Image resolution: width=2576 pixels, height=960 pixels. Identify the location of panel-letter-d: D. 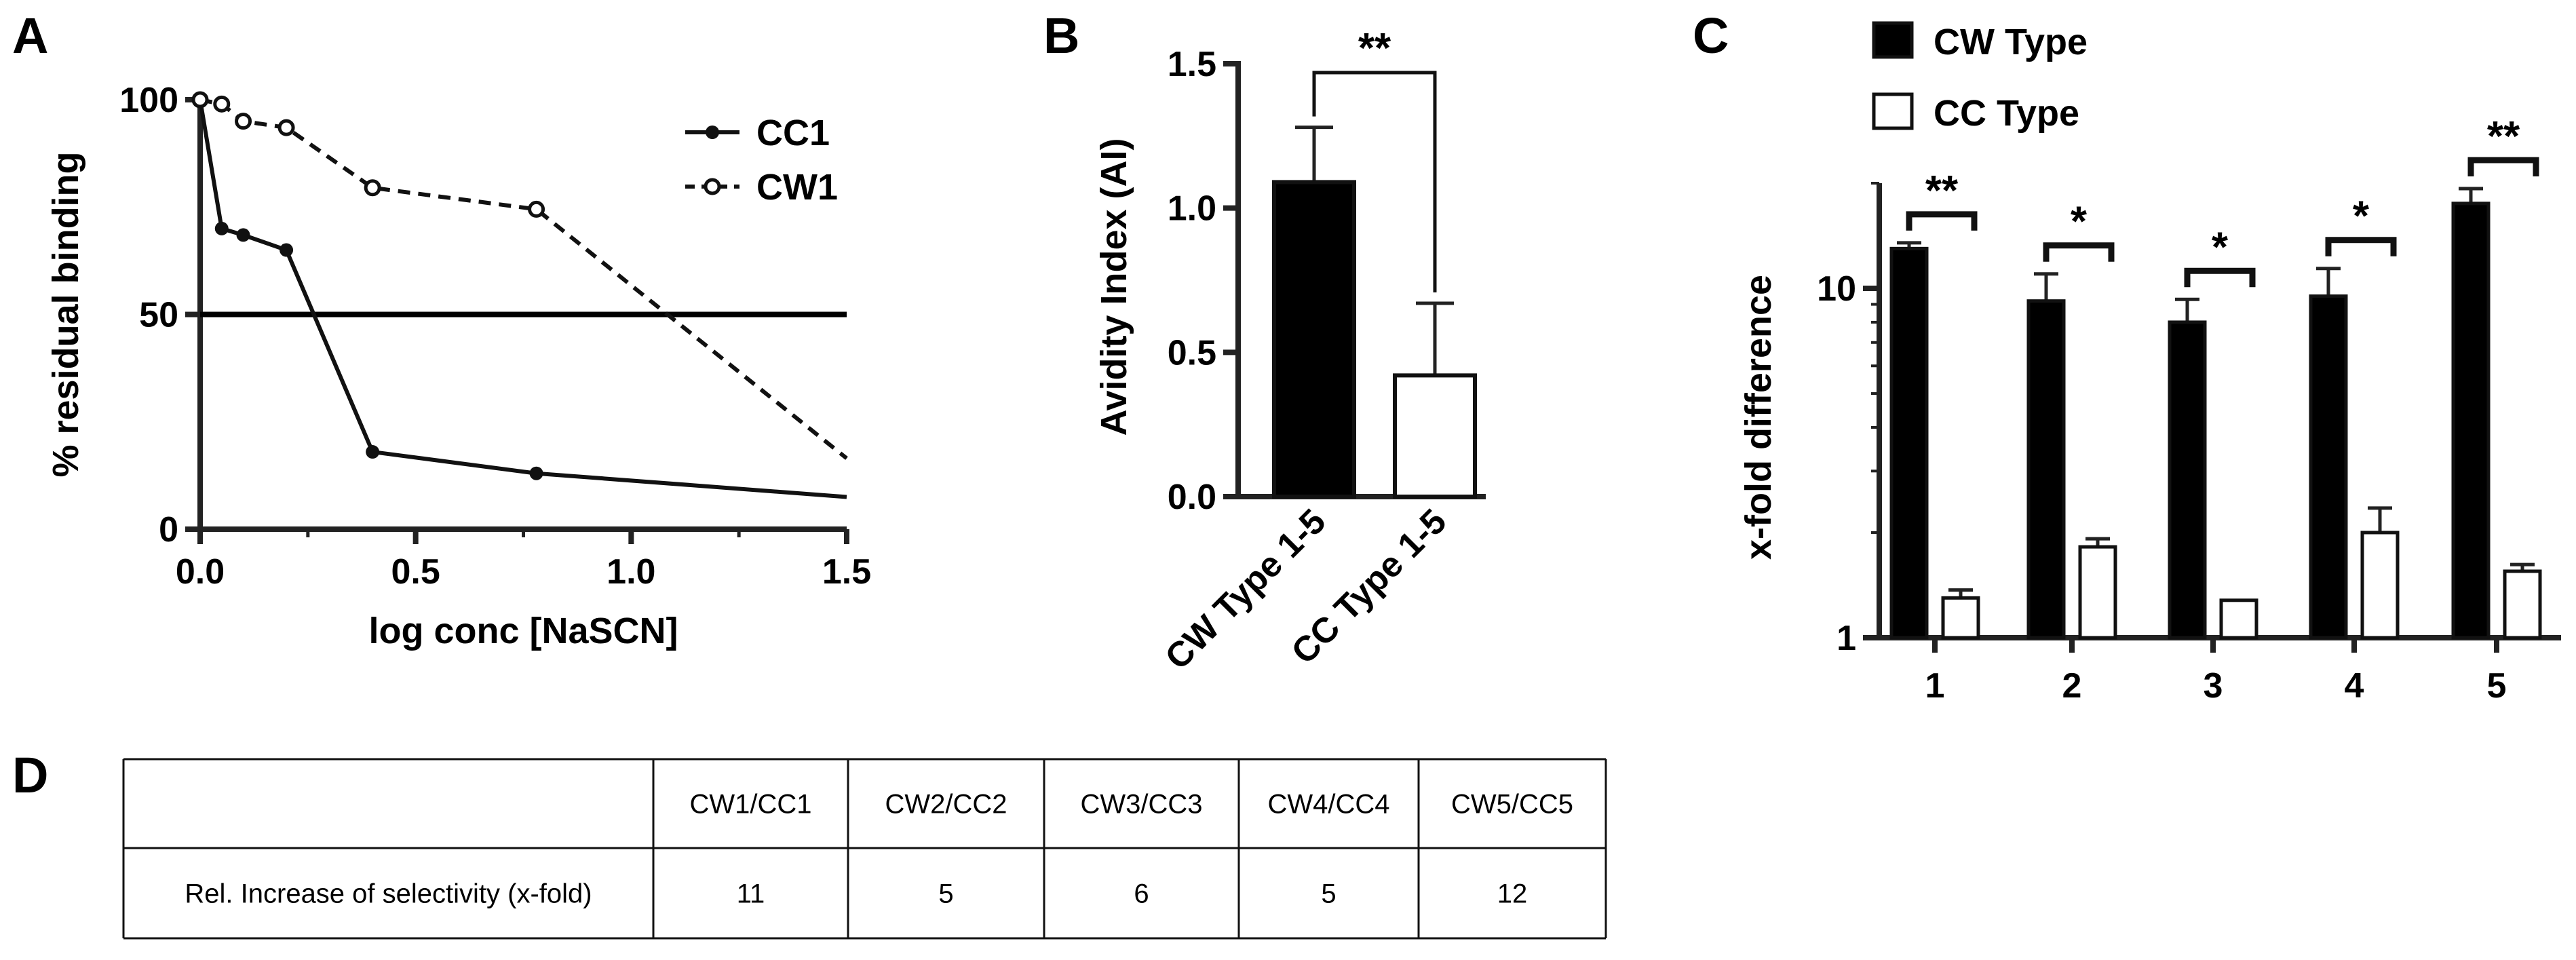
(30, 775).